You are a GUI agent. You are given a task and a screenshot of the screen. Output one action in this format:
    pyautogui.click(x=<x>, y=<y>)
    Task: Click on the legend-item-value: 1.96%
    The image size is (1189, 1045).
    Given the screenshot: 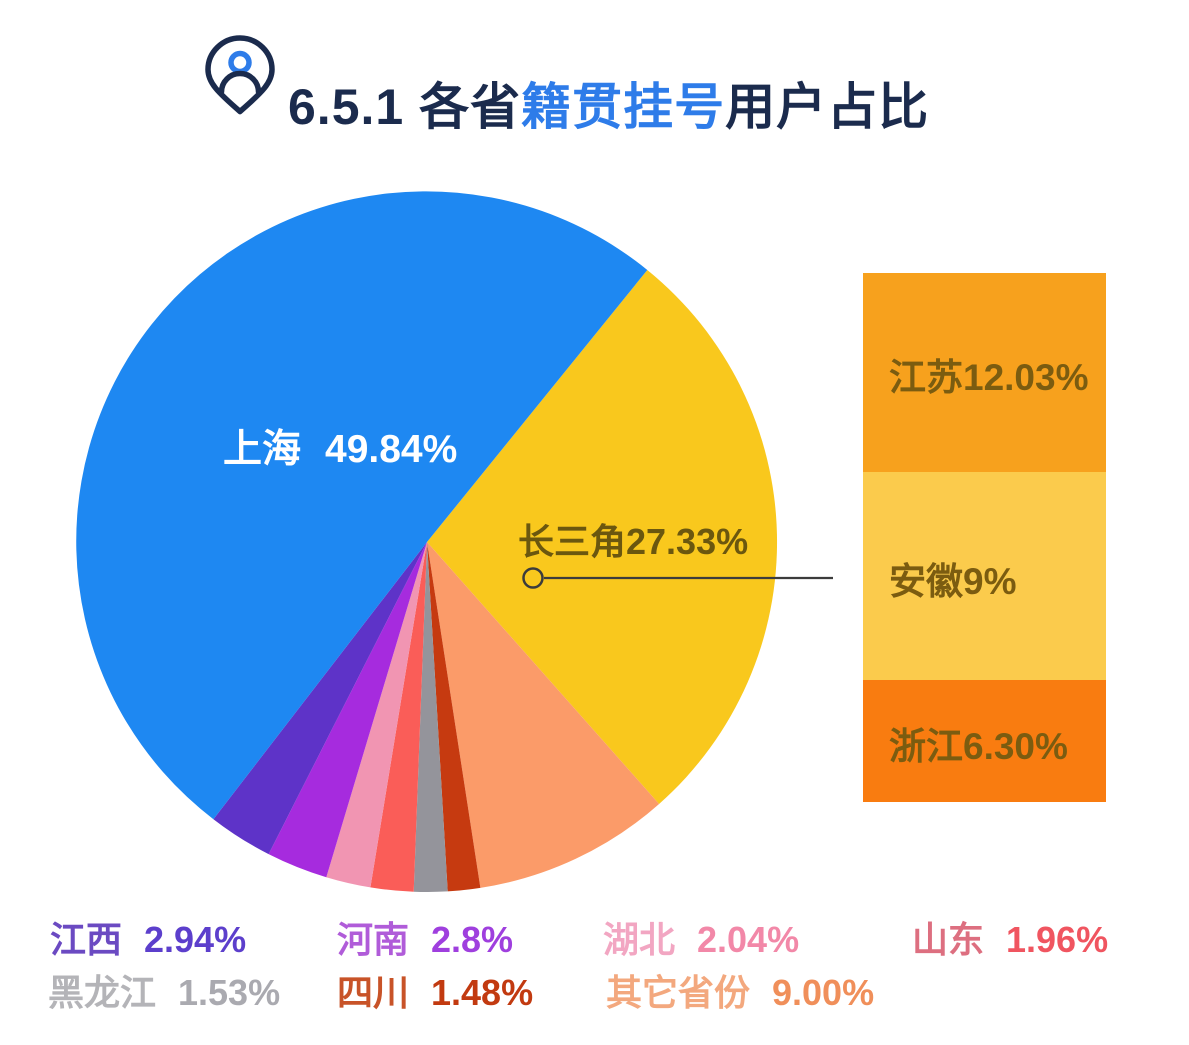 What is the action you would take?
    pyautogui.click(x=1057, y=939)
    